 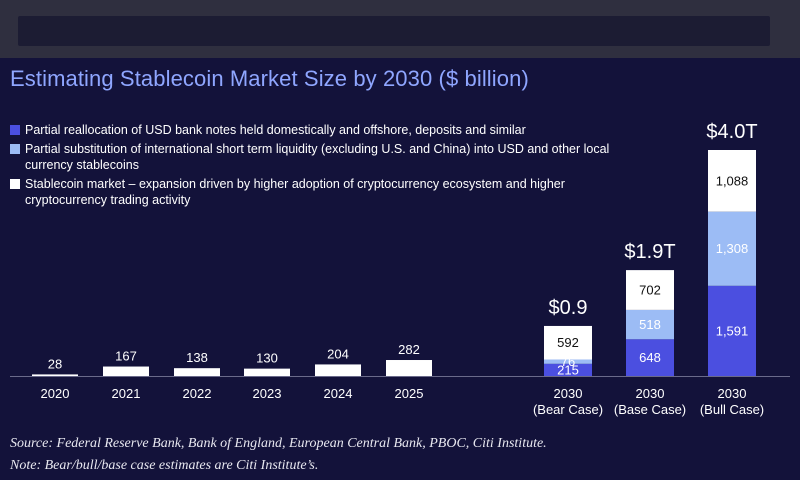 What do you see at coordinates (126, 393) in the screenshot?
I see `x-tick-2021: 2021` at bounding box center [126, 393].